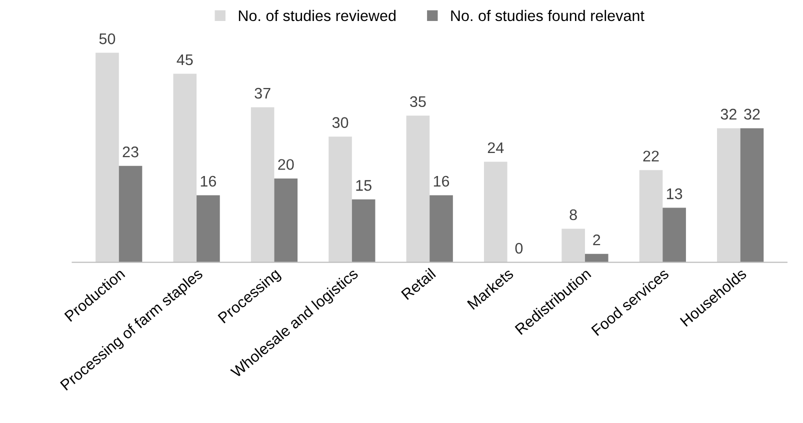  Describe the element at coordinates (184, 60) in the screenshot. I see `data-label: 45` at that location.